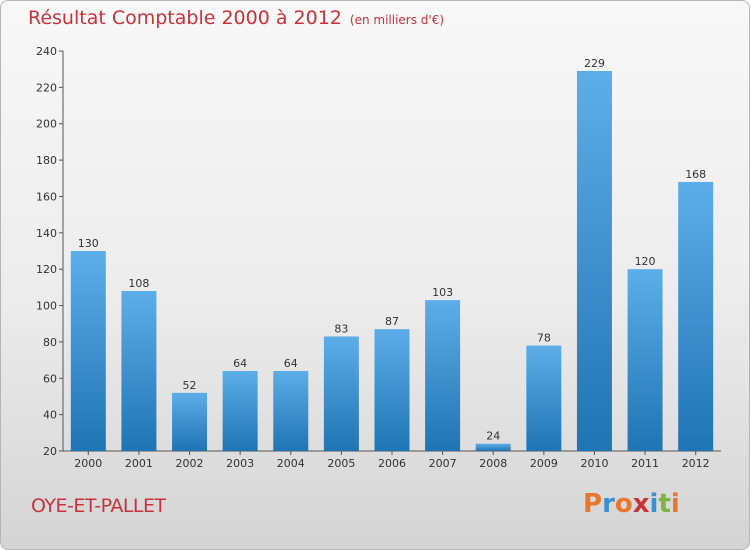 The height and width of the screenshot is (550, 750). Describe the element at coordinates (46, 269) in the screenshot. I see `y-tick-label: 120` at that location.